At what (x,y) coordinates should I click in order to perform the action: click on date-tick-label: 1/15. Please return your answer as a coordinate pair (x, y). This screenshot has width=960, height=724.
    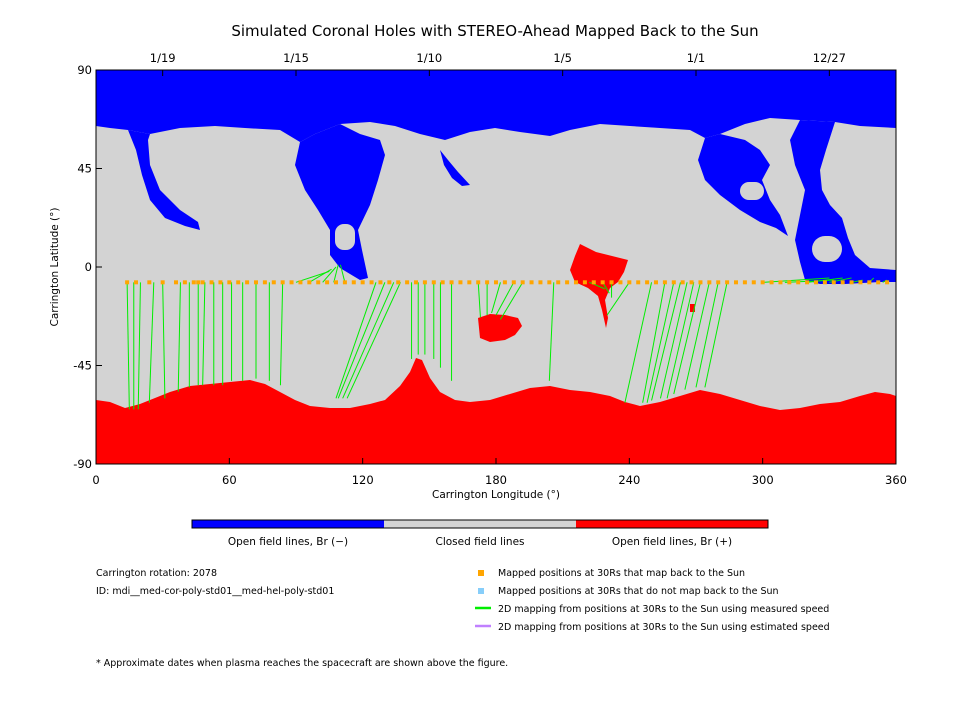
    Looking at the image, I should click on (296, 58).